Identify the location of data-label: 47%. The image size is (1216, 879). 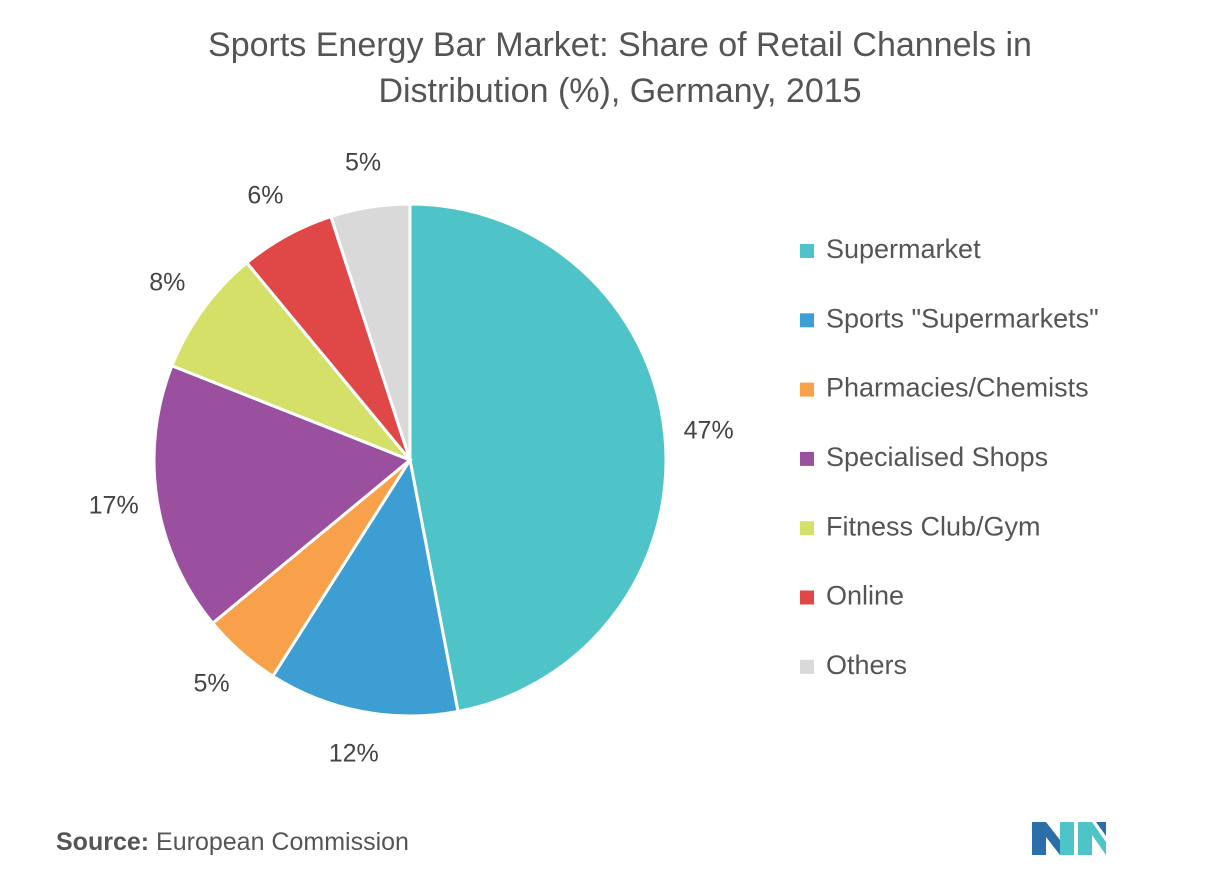
(709, 430).